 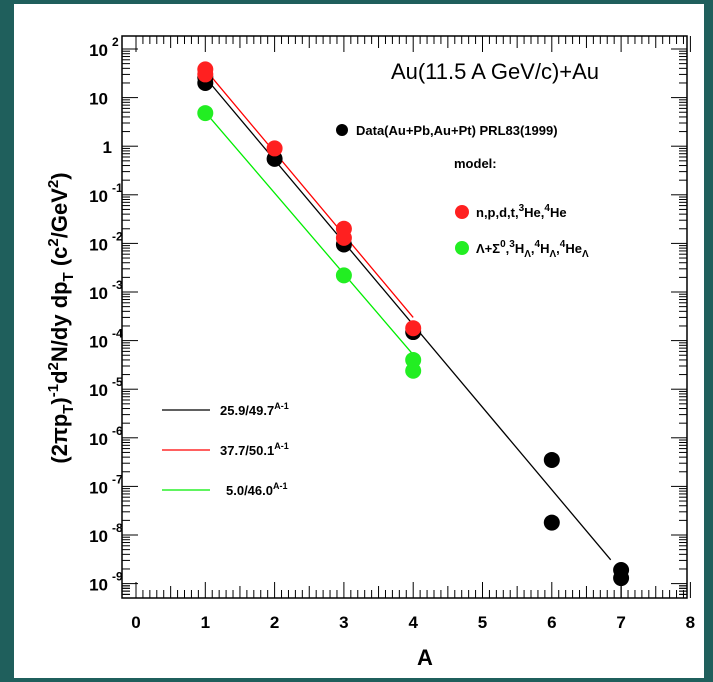 I want to click on chart-title: Au(11.5 A GeV/c)+Au, so click(x=495, y=71).